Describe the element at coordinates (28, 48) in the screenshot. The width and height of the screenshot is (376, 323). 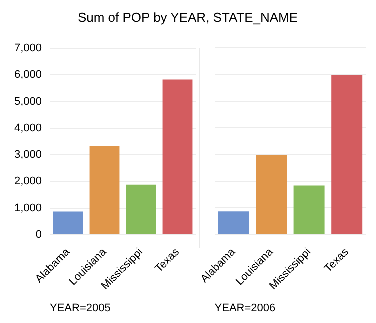
I see `y-tick-label: 7,000` at that location.